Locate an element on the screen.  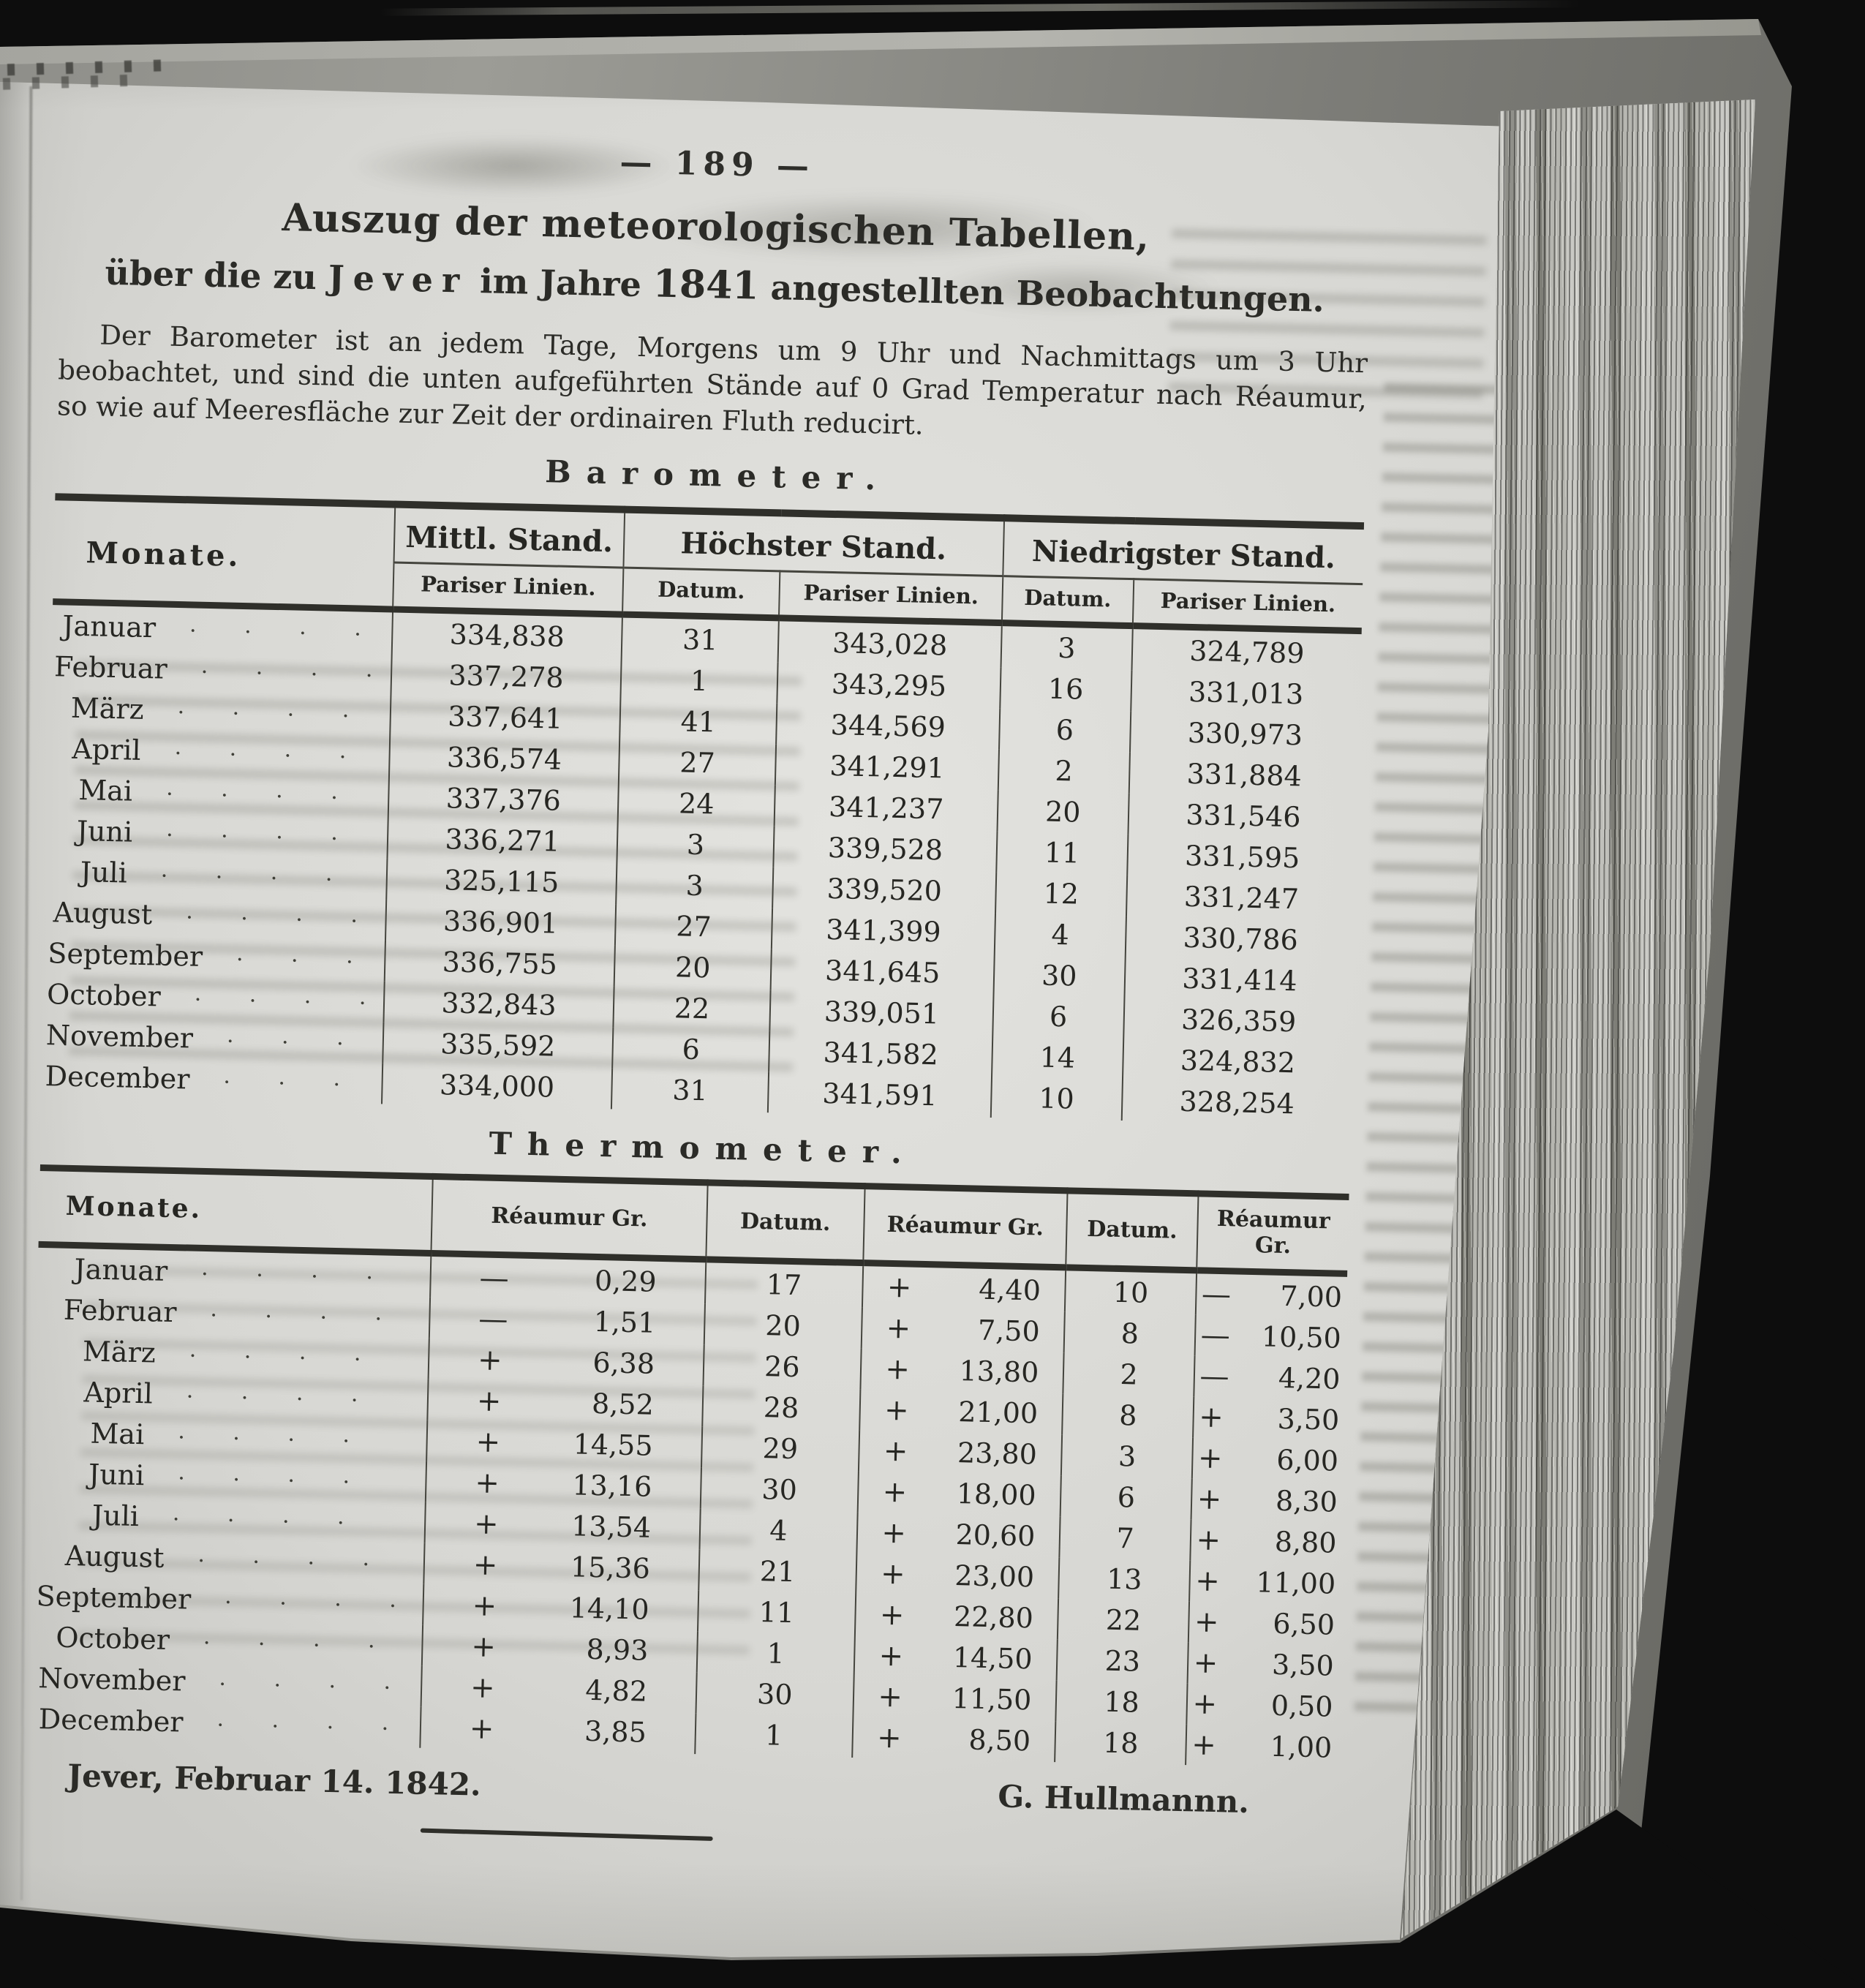
mittl-pariser-linien-cell: 337,278 is located at coordinates (506, 676).